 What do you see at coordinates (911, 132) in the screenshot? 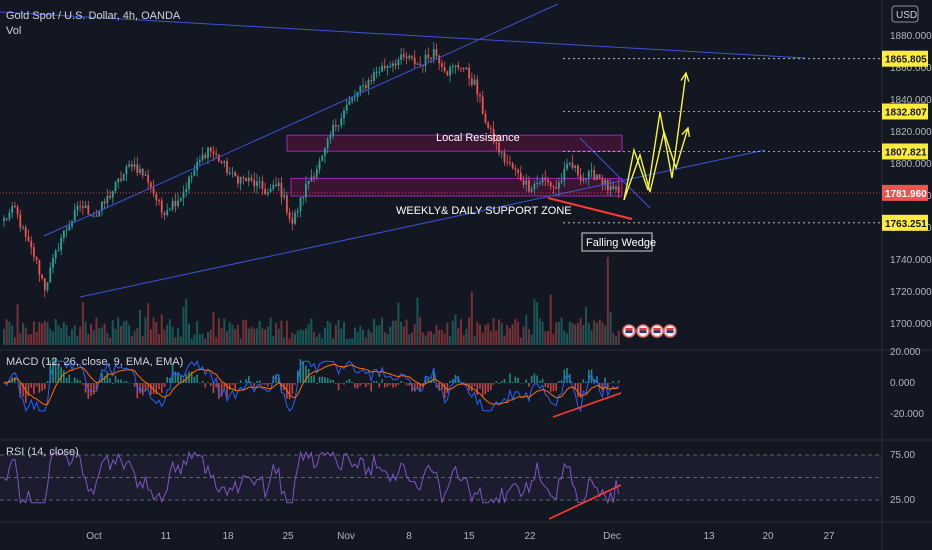
I see `price-tick-label: 1820.000` at bounding box center [911, 132].